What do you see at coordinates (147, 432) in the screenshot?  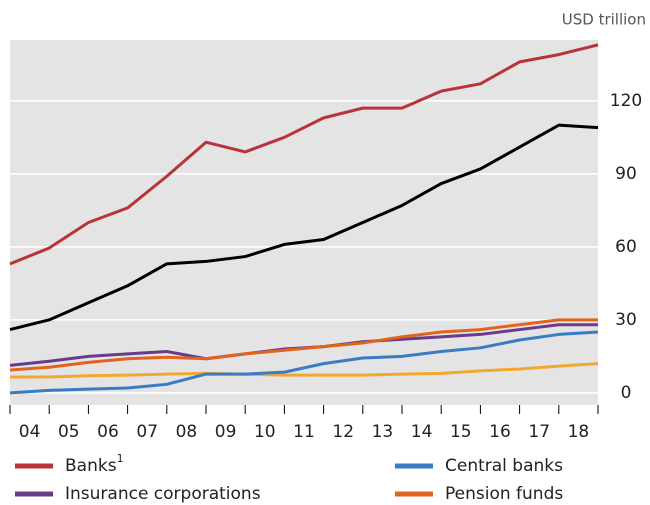 I see `x-tick-label: 07` at bounding box center [147, 432].